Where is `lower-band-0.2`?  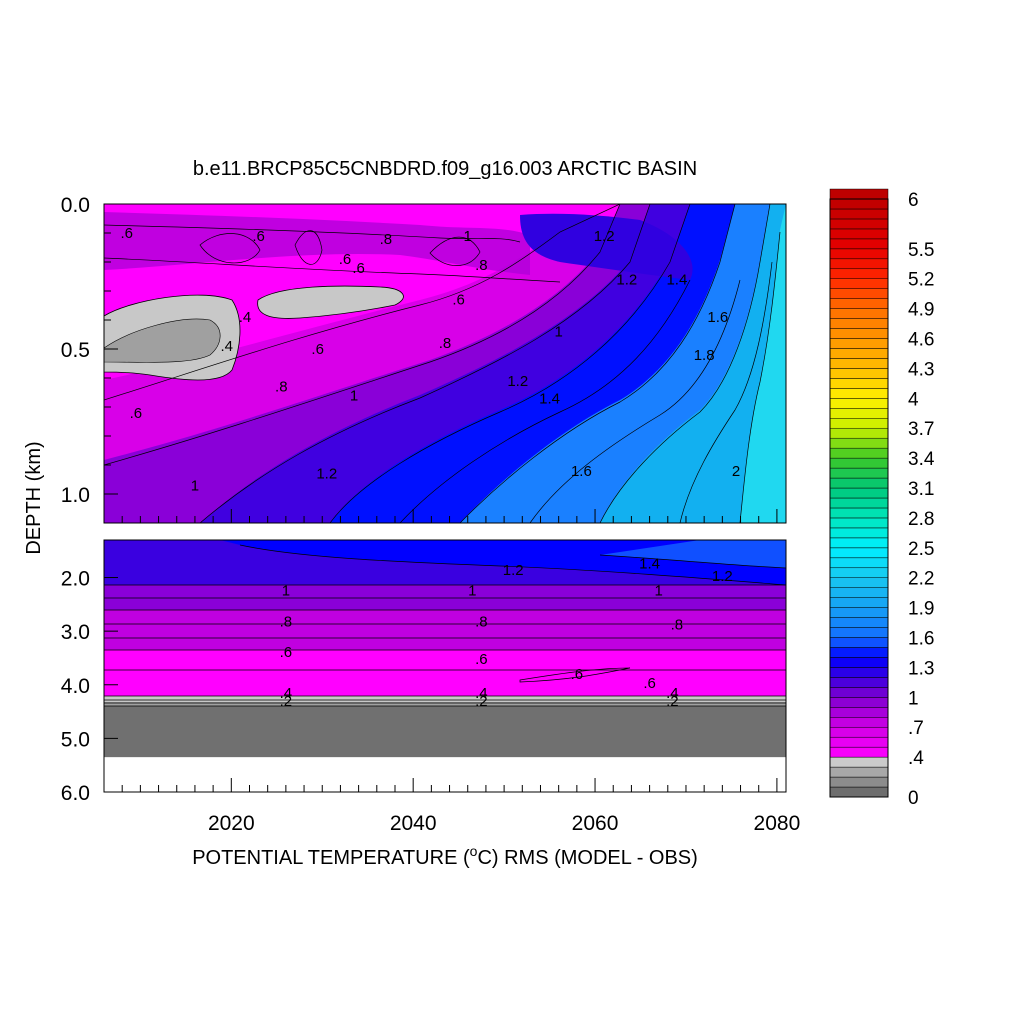
lower-band-0.2 is located at coordinates (445, 704).